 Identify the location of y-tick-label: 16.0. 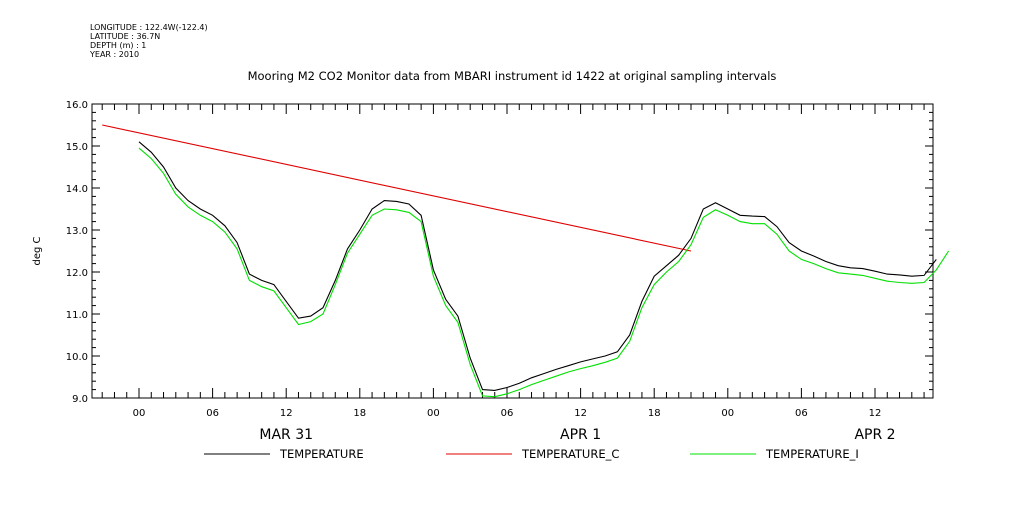
(77, 105).